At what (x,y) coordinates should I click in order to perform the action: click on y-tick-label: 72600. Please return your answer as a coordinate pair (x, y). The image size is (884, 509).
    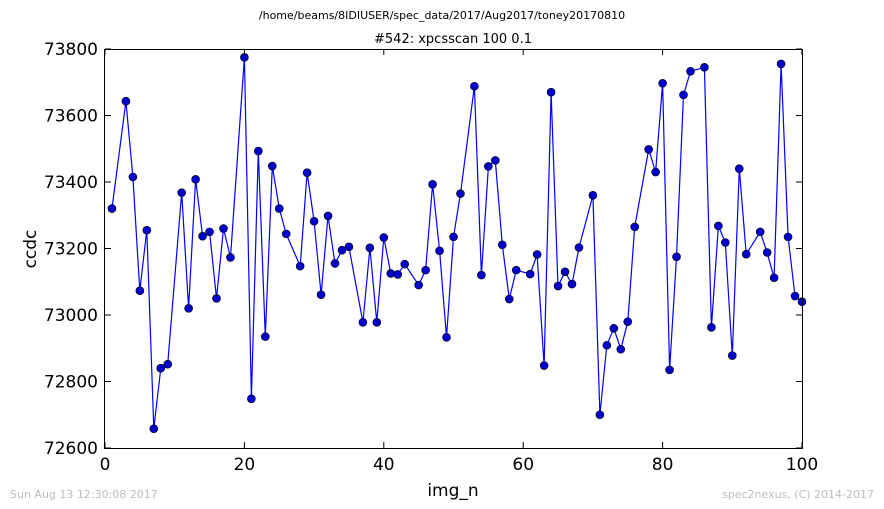
    Looking at the image, I should click on (71, 449).